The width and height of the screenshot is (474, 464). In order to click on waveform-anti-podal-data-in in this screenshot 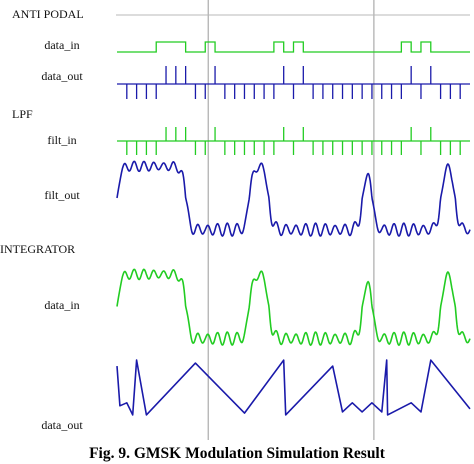, I will do `click(293, 47)`.